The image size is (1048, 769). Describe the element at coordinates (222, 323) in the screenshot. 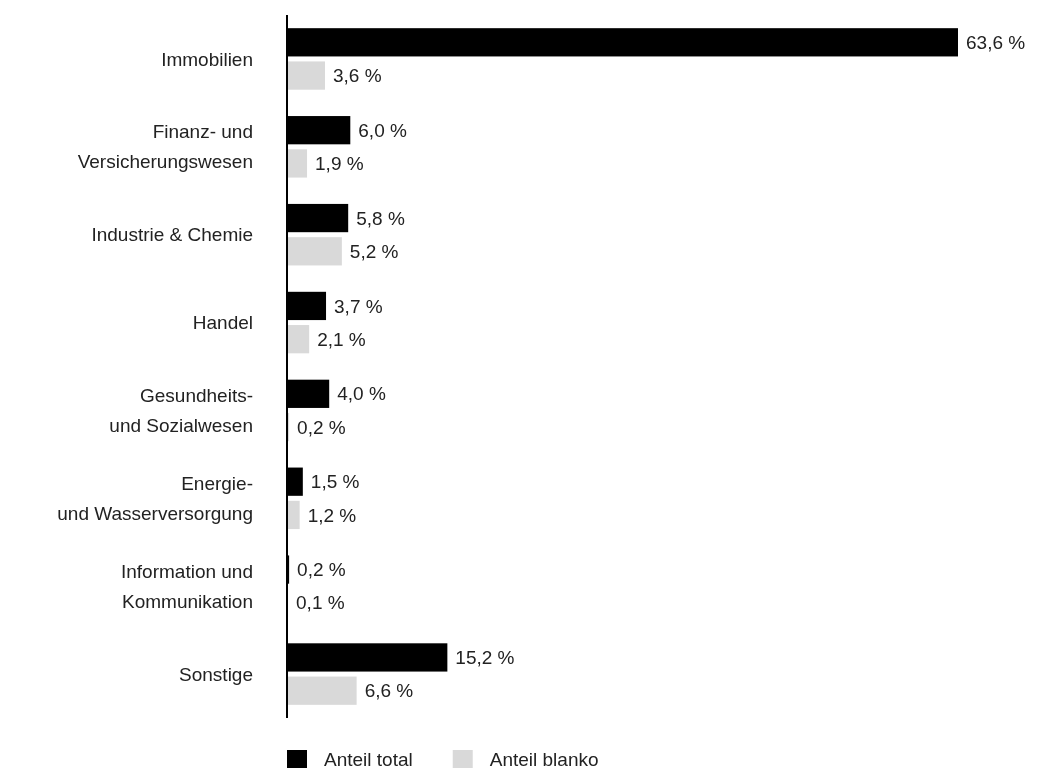

I see `y-tick-label: Handel` at that location.